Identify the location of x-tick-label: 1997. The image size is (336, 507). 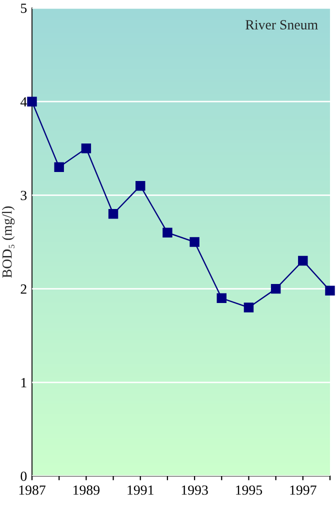
(303, 490).